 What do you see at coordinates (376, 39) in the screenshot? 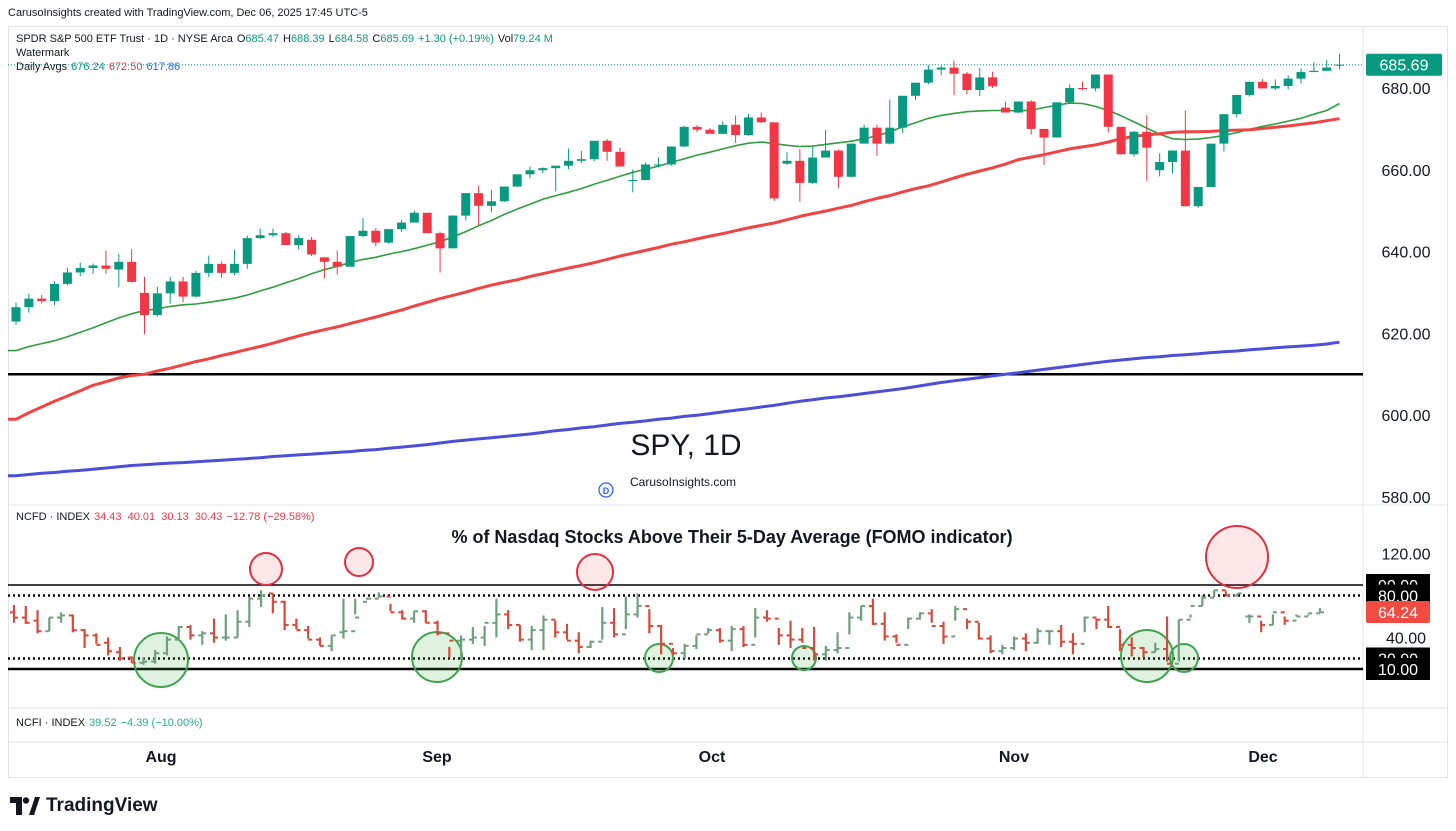
I see `close-label: C` at bounding box center [376, 39].